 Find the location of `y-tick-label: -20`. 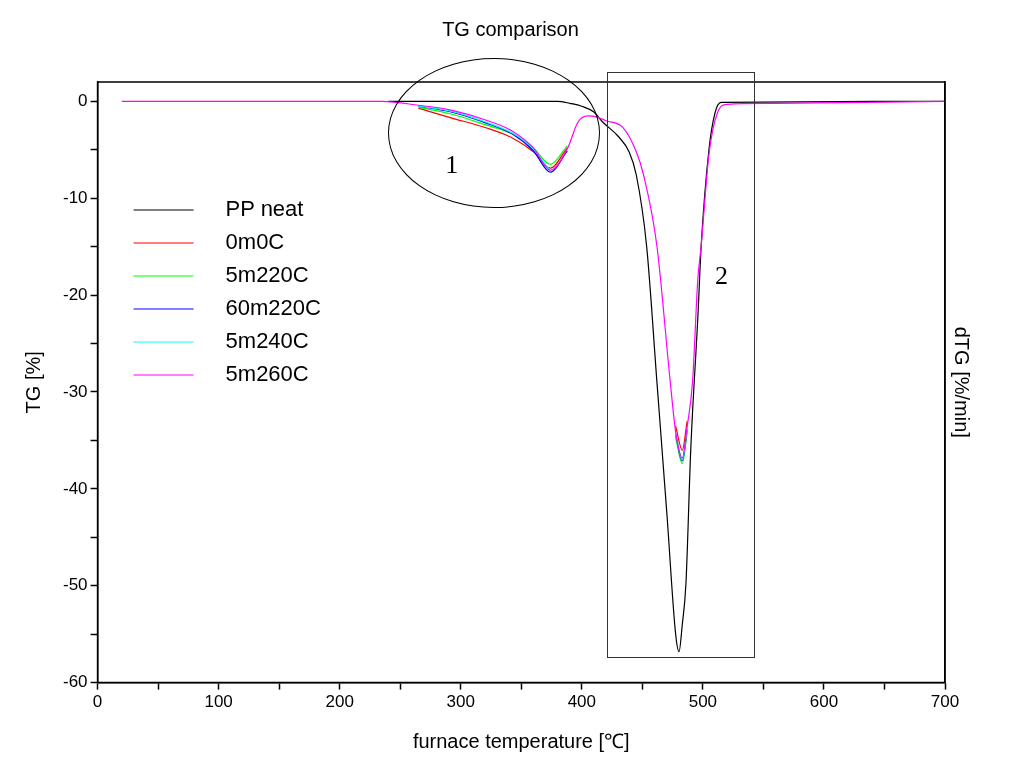

y-tick-label: -20 is located at coordinates (75, 294).